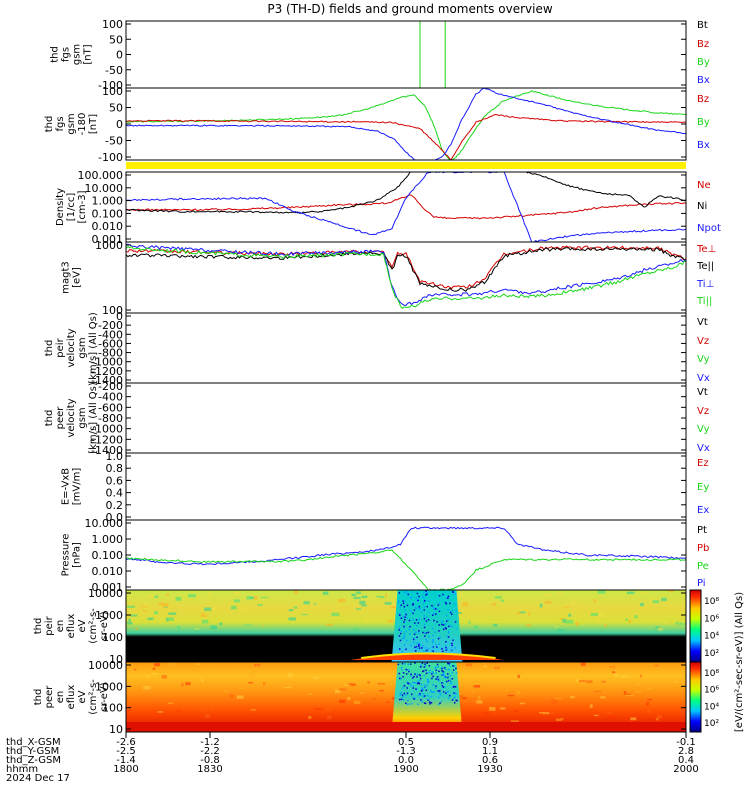 The image size is (750, 800). What do you see at coordinates (77, 555) in the screenshot?
I see `y-axis-label-line: [nPa]` at bounding box center [77, 555].